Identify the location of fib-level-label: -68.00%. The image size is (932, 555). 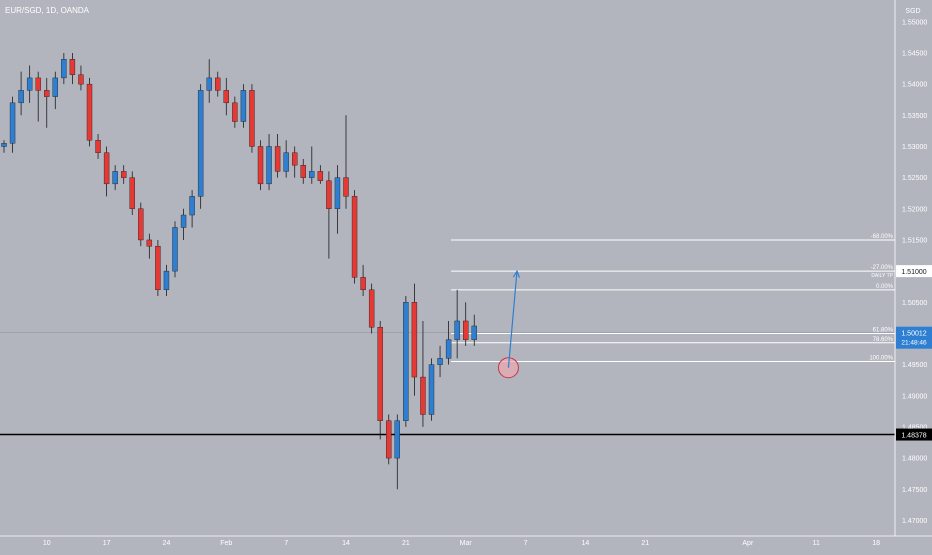
(882, 237).